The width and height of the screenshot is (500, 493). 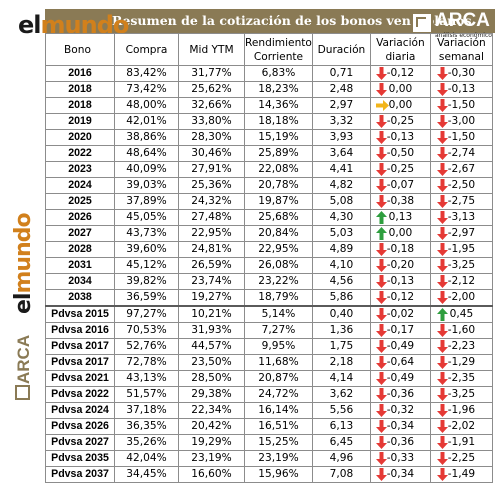 What do you see at coordinates (80, 298) in the screenshot?
I see `cell-bono: 2038` at bounding box center [80, 298].